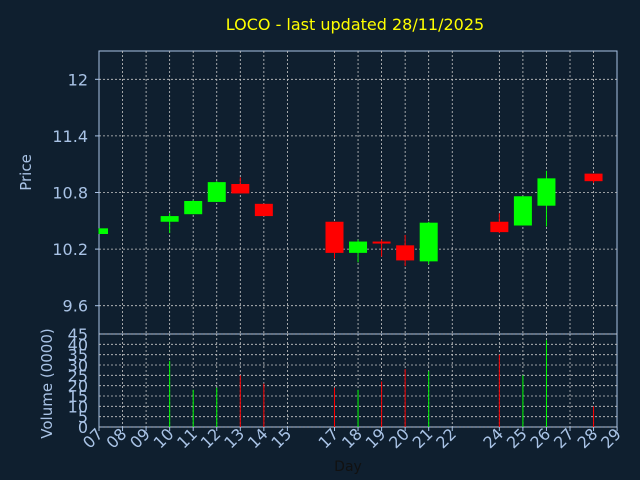 The image size is (640, 480). Describe the element at coordinates (78, 396) in the screenshot. I see `volume-tick-label: 15` at that location.